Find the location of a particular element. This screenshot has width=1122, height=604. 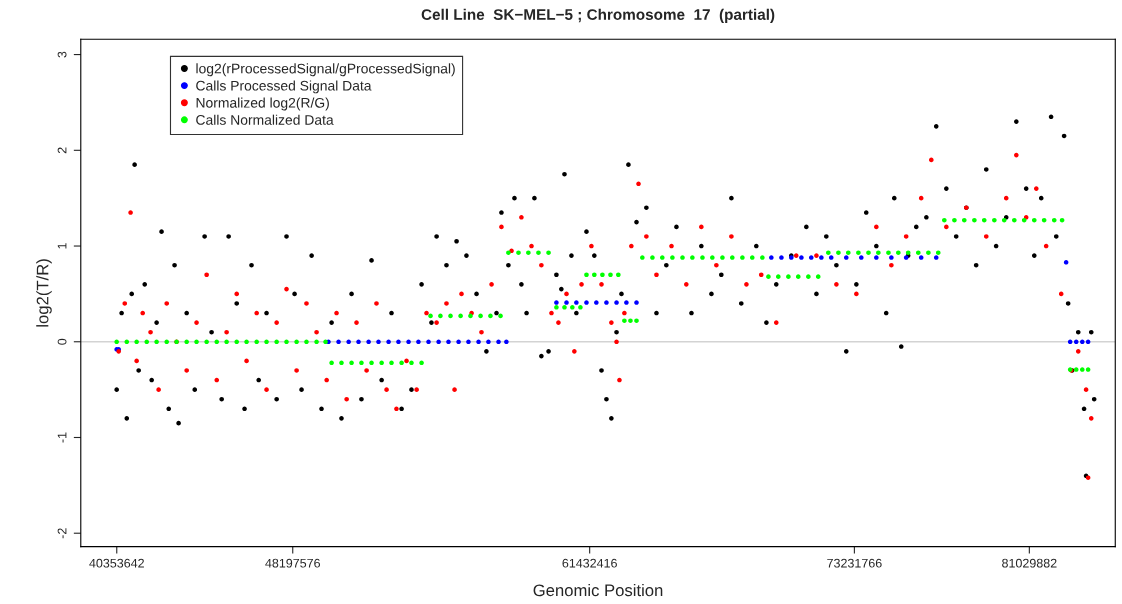

legend-label: Calls Processed Signal Data is located at coordinates (284, 87).